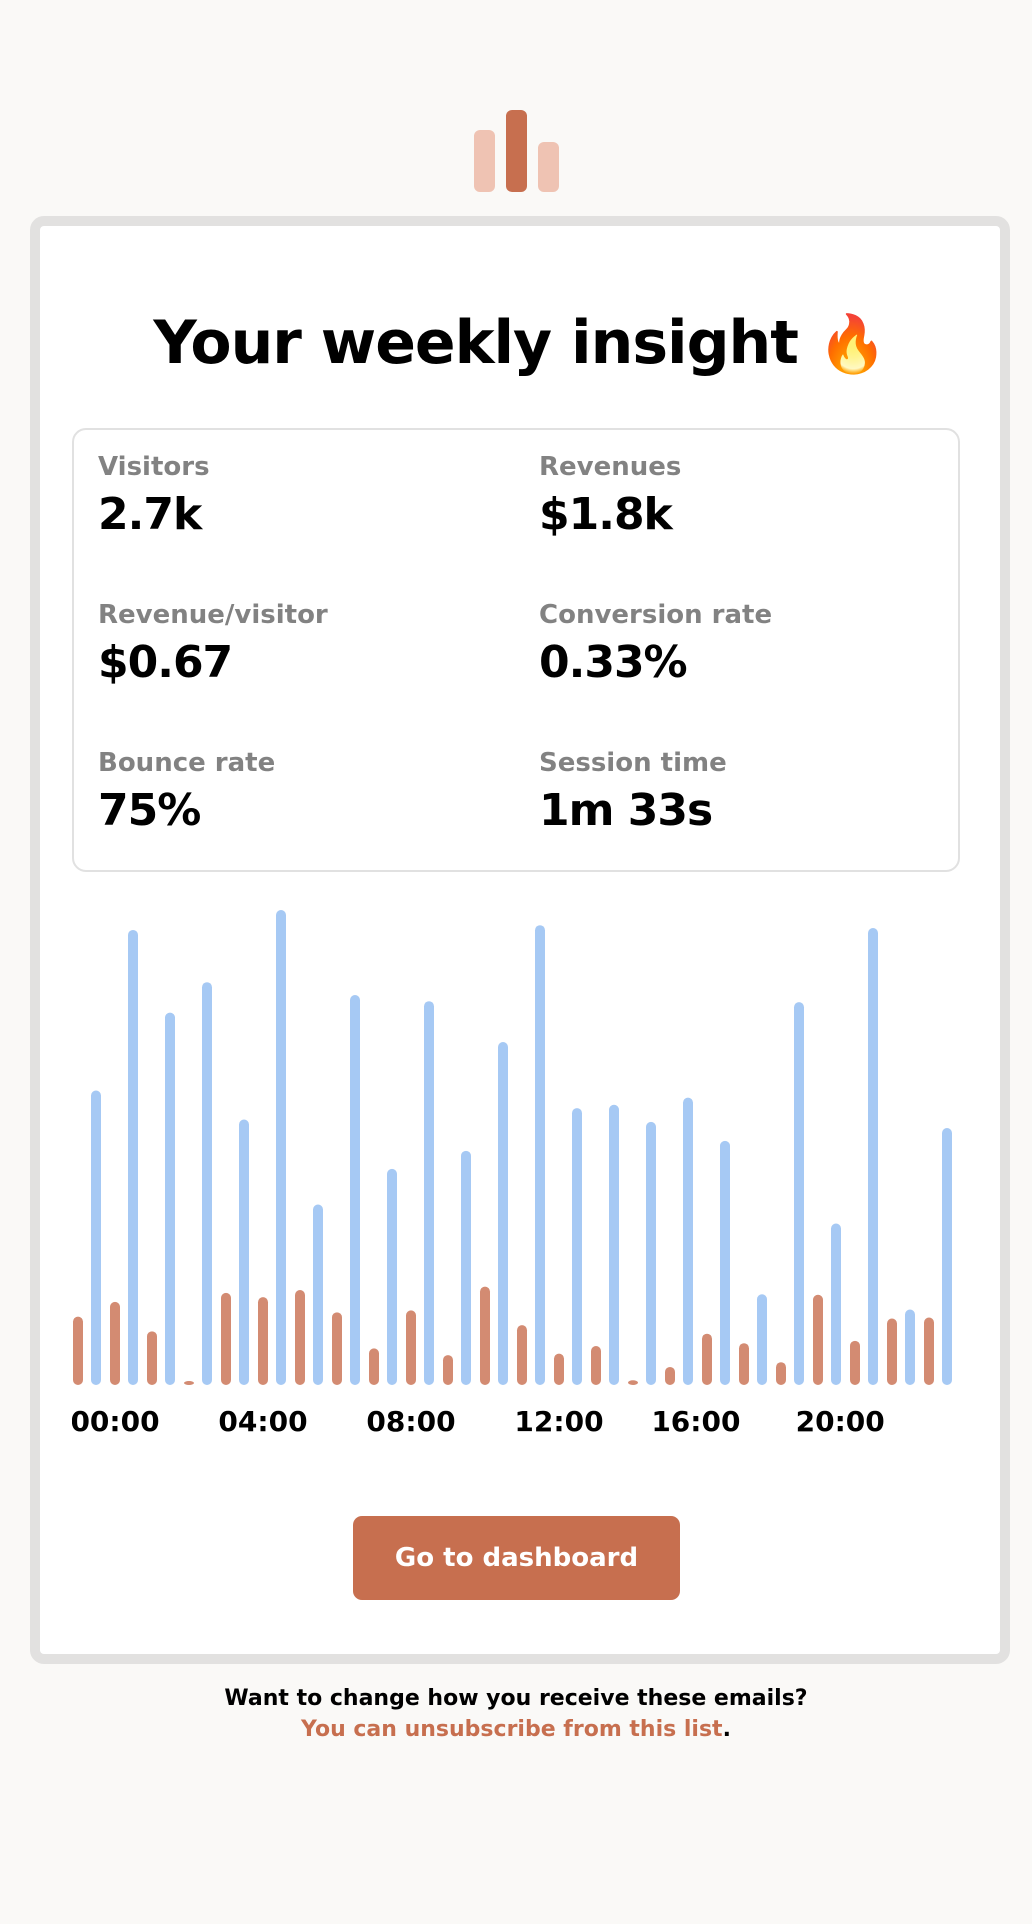  What do you see at coordinates (606, 514) in the screenshot?
I see `stat-value: $1.8k` at bounding box center [606, 514].